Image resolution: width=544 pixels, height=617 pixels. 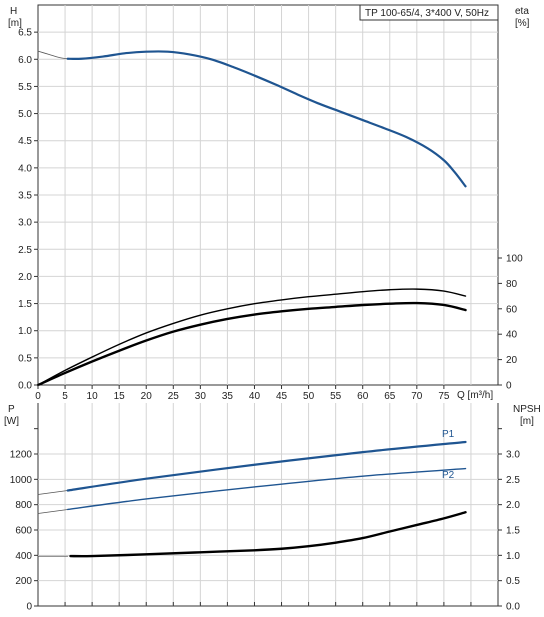 What do you see at coordinates (363, 396) in the screenshot?
I see `x-tick-label: 60` at bounding box center [363, 396].